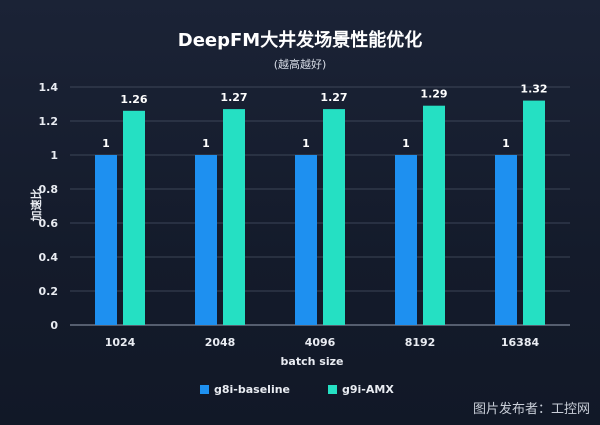  I want to click on x-axis-categories: 1024 2048 4096 8192 16384, so click(322, 342).